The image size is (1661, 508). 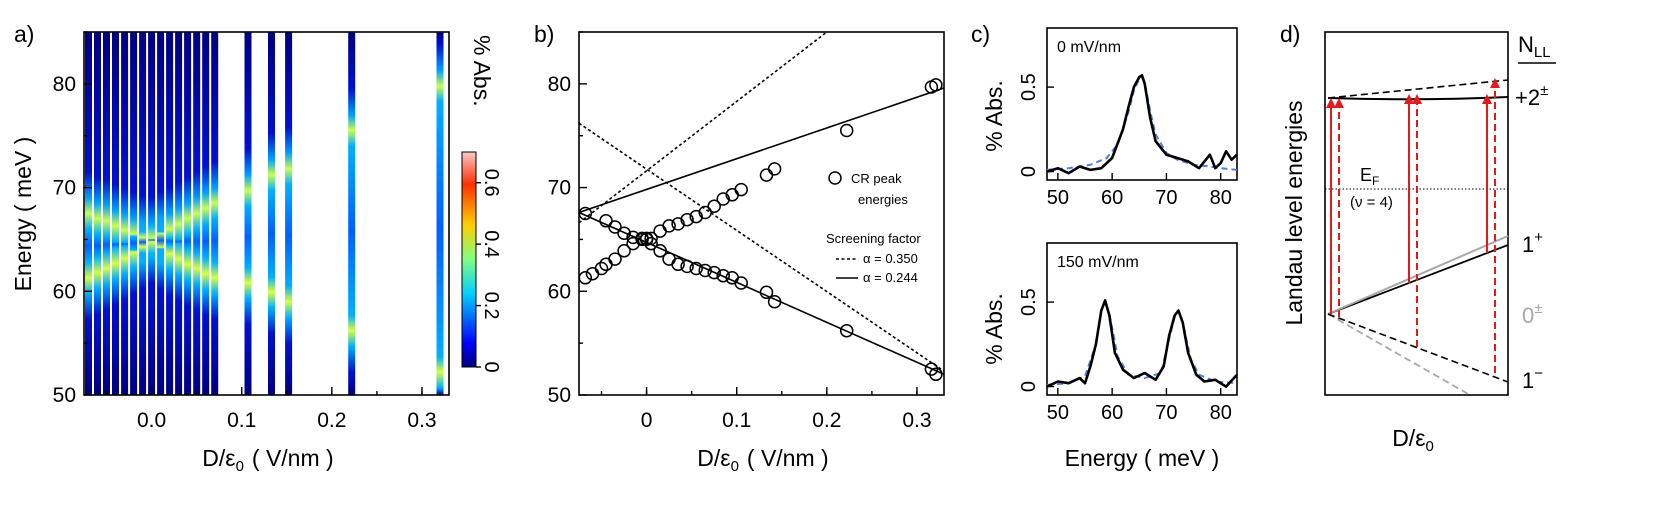 I want to click on panel-d-xlabel: D/ε0, so click(x=1413, y=440).